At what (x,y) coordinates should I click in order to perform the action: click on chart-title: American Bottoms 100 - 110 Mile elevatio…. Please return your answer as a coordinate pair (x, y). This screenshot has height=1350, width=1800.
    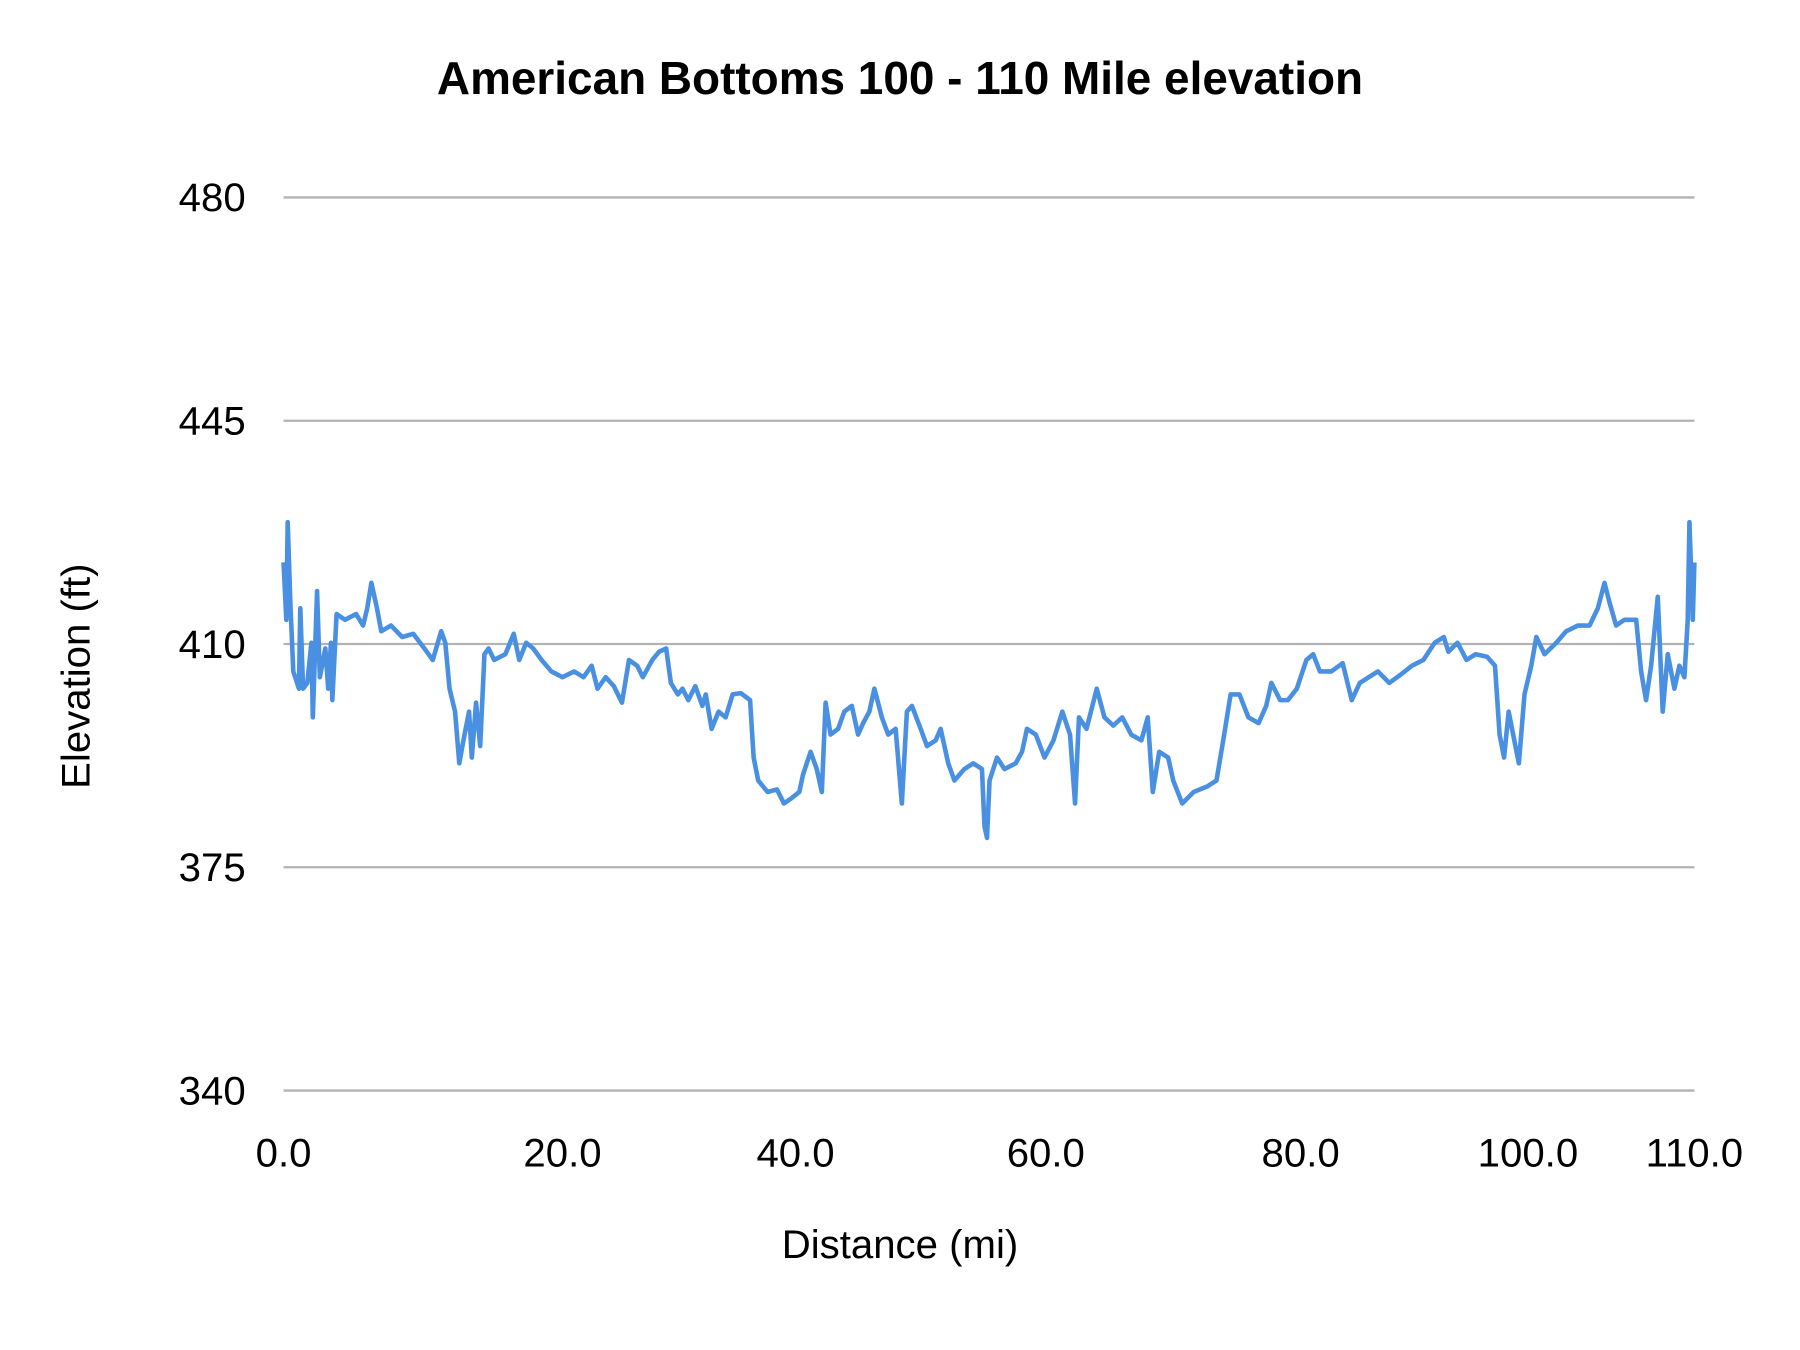
    Looking at the image, I should click on (900, 78).